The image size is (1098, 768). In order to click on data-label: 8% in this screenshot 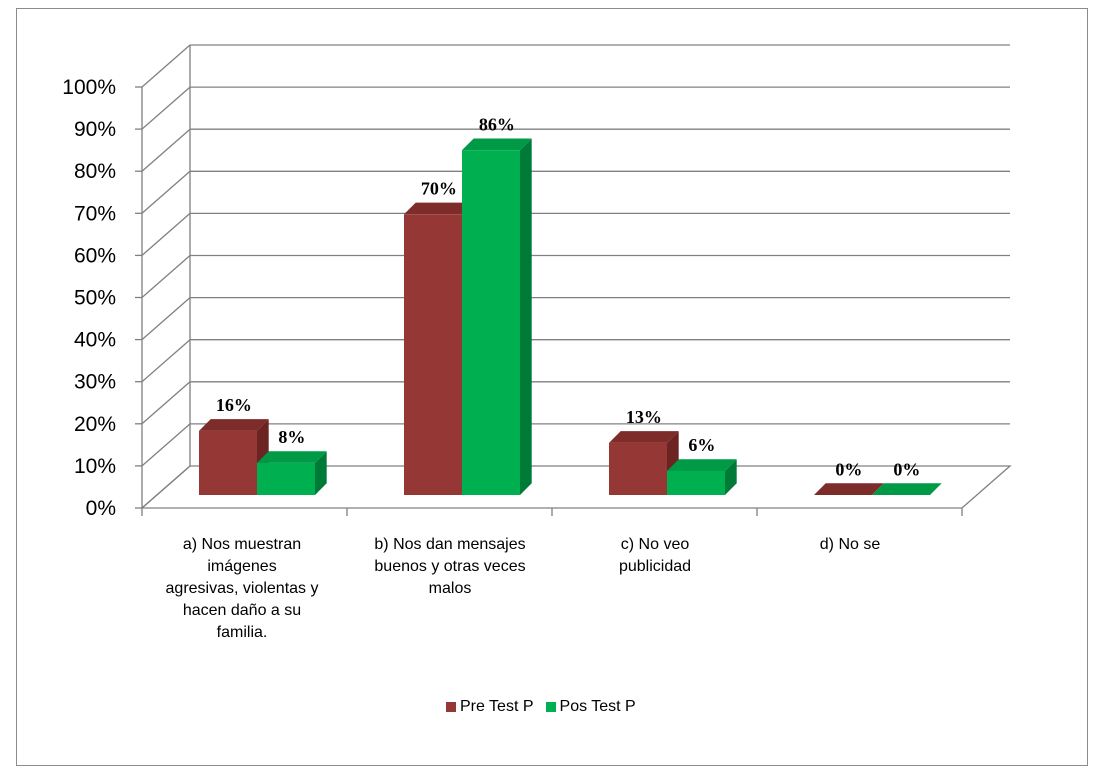, I will do `click(291, 437)`.